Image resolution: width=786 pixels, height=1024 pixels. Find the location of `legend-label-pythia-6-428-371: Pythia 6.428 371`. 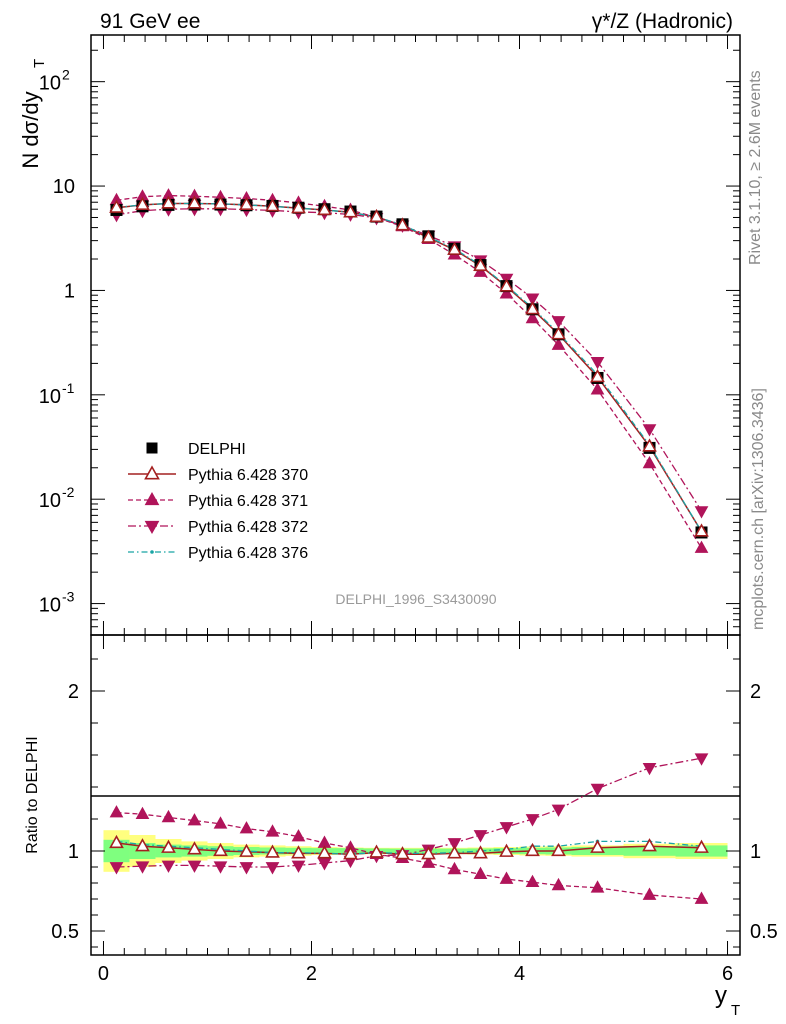

legend-label-pythia-6-428-371: Pythia 6.428 371 is located at coordinates (248, 501).